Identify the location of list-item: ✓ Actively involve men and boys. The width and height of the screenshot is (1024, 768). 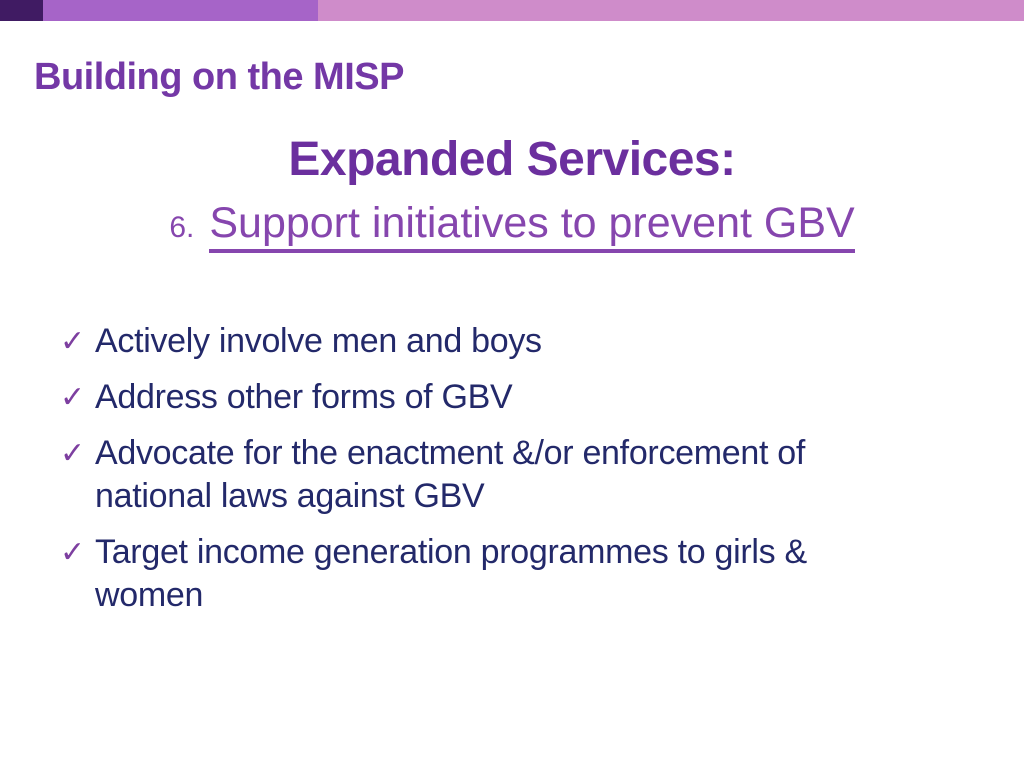
(500, 341).